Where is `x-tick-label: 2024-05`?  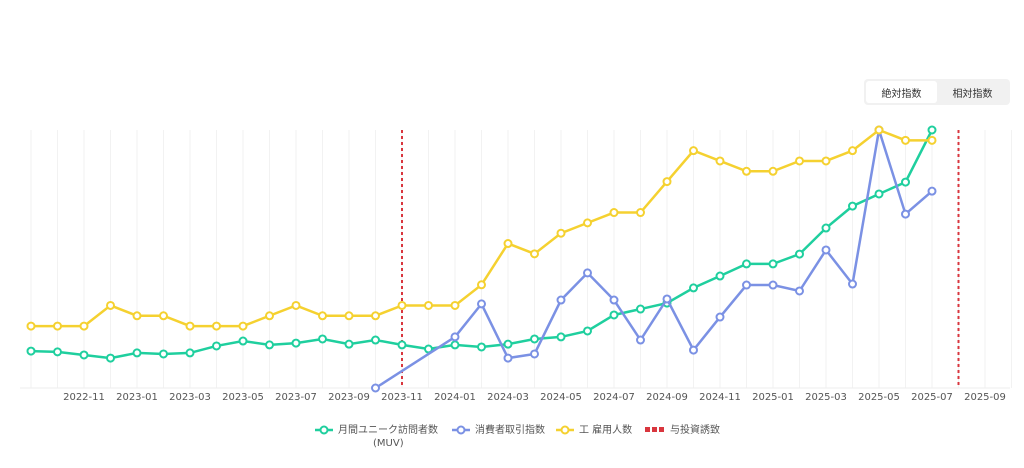
x-tick-label: 2024-05 is located at coordinates (561, 397).